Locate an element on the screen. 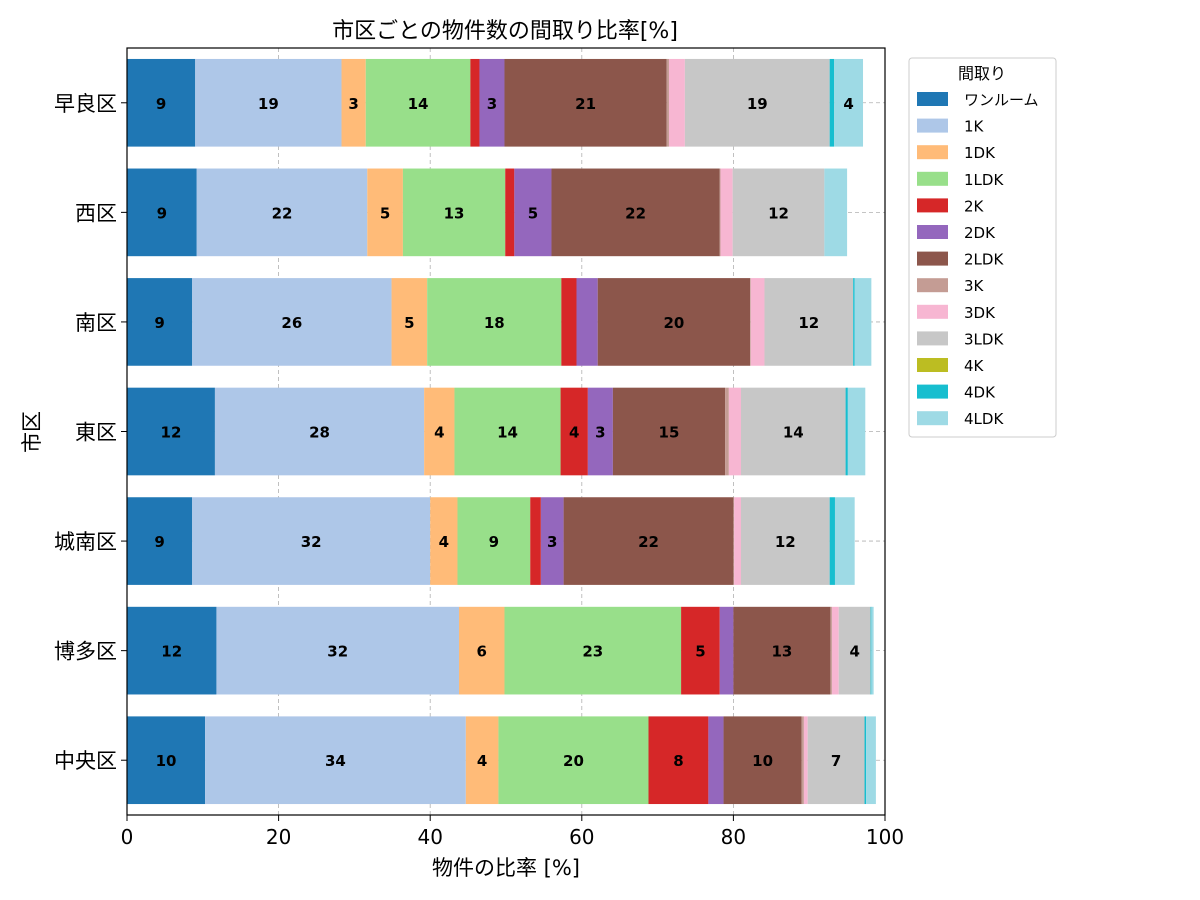 This screenshot has width=1200, height=900. x-tick-label: 60 is located at coordinates (581, 837).